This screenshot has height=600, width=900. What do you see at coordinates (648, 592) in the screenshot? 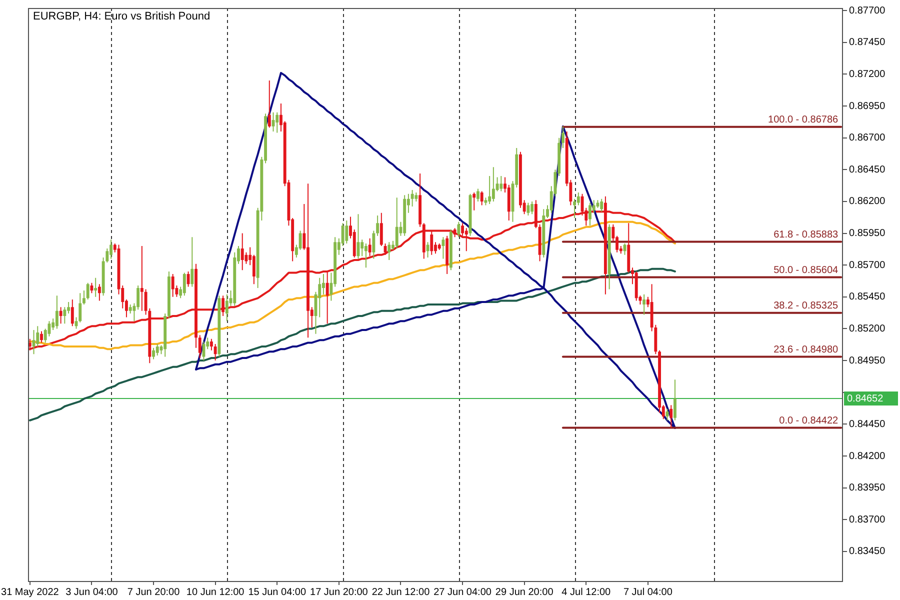
I see `x-tick-label: 7 Jul 04:00` at bounding box center [648, 592].